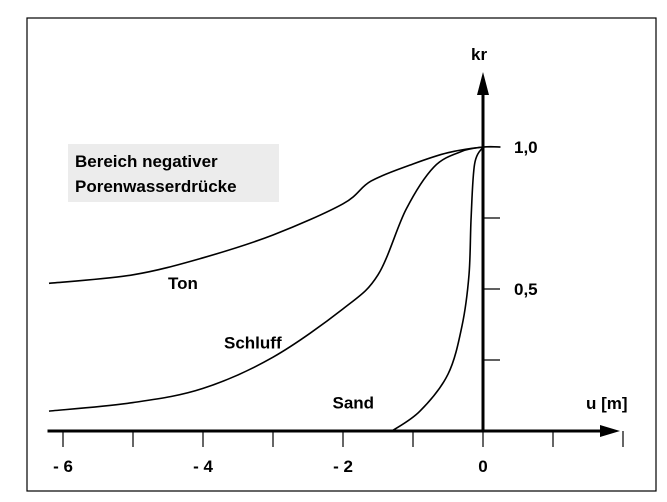 Image resolution: width=667 pixels, height=502 pixels. Describe the element at coordinates (482, 466) in the screenshot. I see `x-tick-label: 0` at that location.